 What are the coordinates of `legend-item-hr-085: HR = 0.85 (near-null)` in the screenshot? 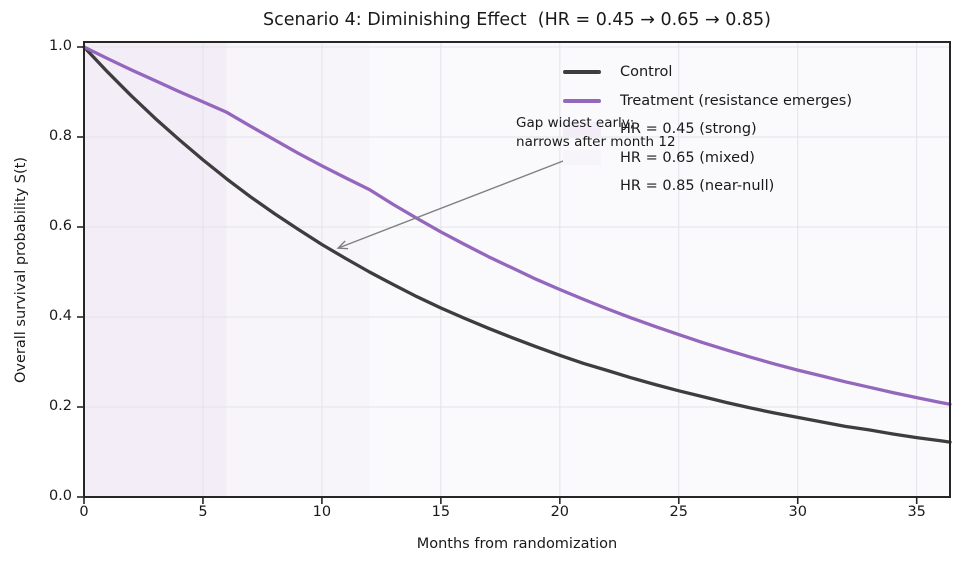 It's located at (704, 186).